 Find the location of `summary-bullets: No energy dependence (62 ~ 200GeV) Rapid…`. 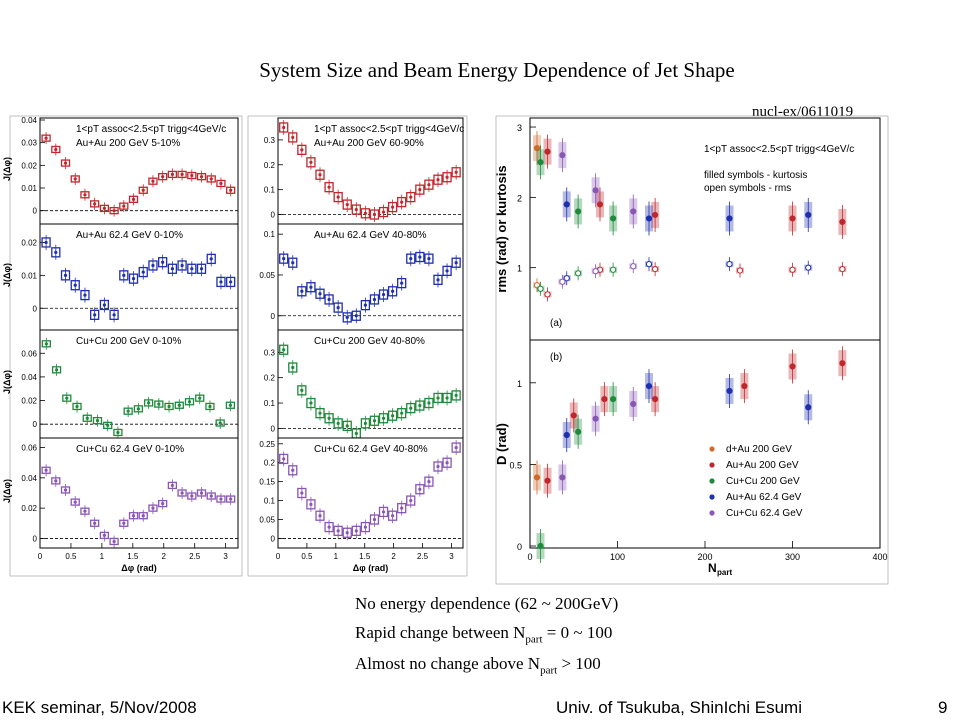

summary-bullets: No energy dependence (62 ~ 200GeV) Rapid… is located at coordinates (486, 637).